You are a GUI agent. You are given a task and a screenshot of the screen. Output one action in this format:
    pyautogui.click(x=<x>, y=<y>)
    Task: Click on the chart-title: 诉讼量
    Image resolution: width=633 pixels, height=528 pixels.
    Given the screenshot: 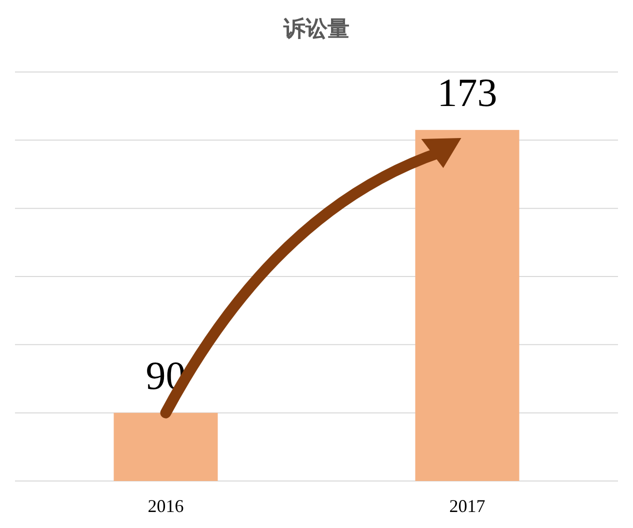 What is the action you would take?
    pyautogui.click(x=316, y=29)
    